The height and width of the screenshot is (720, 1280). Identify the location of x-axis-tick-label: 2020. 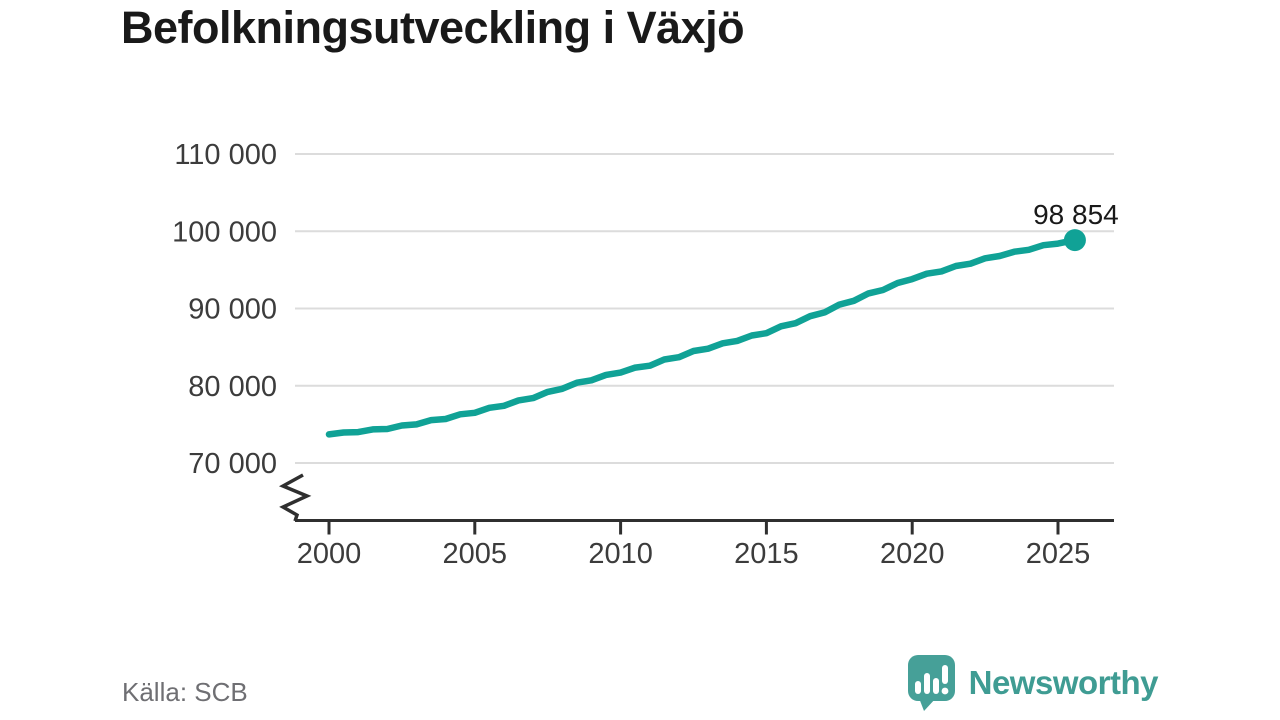
(912, 554).